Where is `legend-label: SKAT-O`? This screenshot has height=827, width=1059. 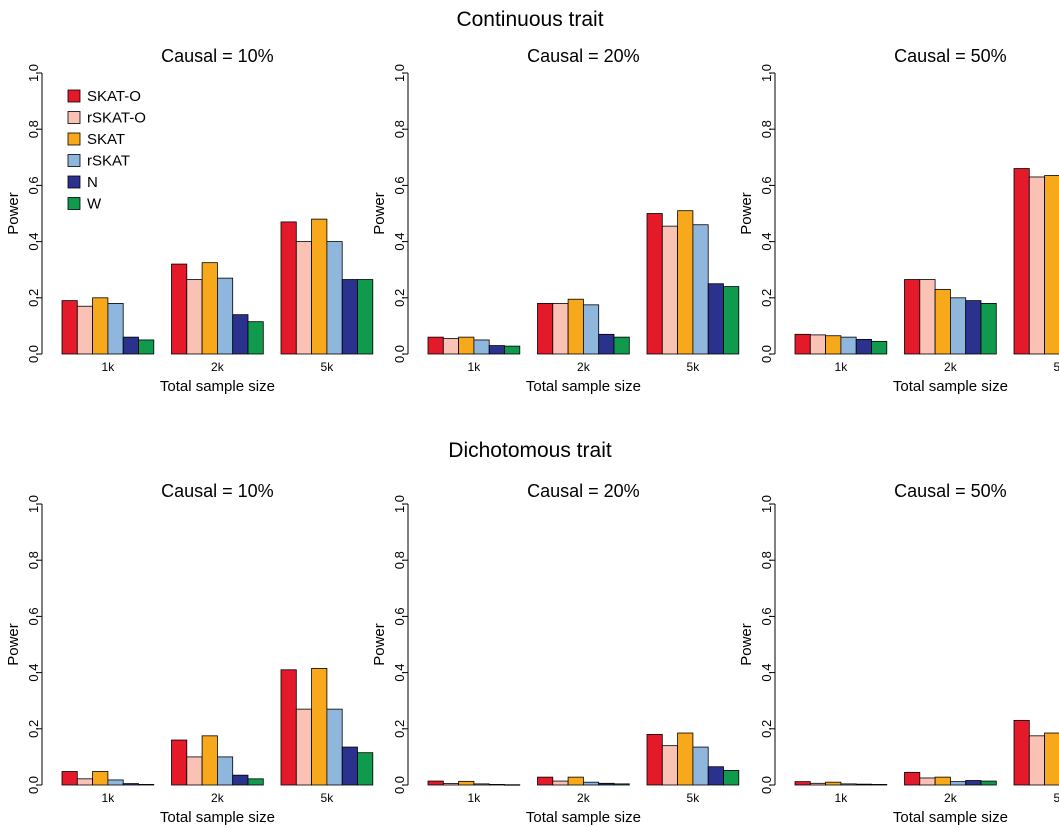 legend-label: SKAT-O is located at coordinates (114, 96).